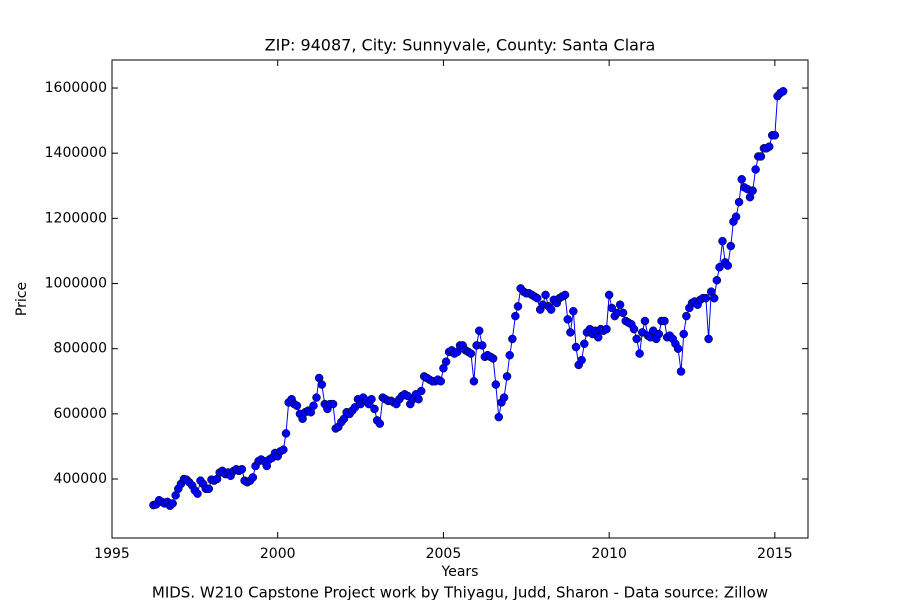  What do you see at coordinates (278, 554) in the screenshot?
I see `x-tick-label: 2000` at bounding box center [278, 554].